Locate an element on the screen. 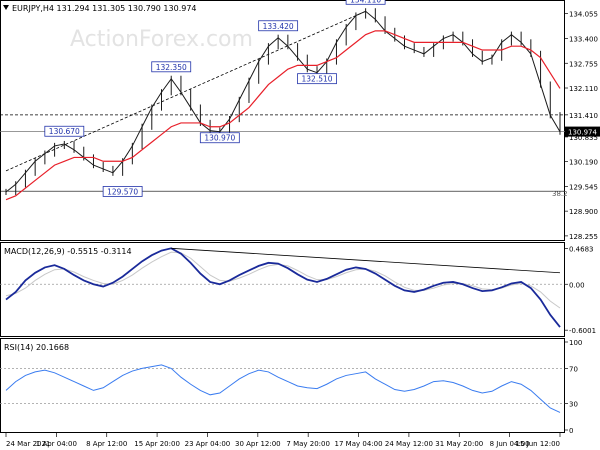 The width and height of the screenshot is (600, 450). swing-label: 132.510 is located at coordinates (317, 79).